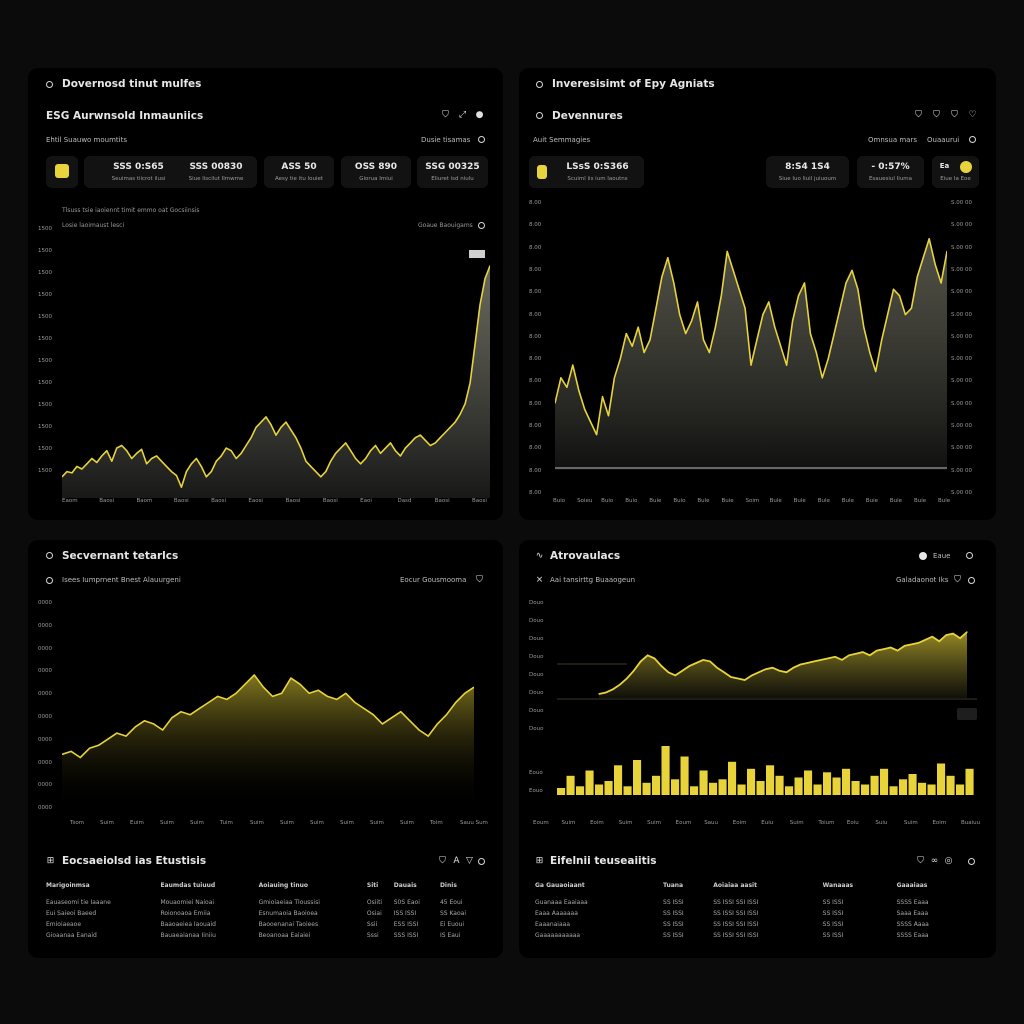 The height and width of the screenshot is (1024, 1024). I want to click on column-header: Aoiaiaa aasit, so click(735, 885).